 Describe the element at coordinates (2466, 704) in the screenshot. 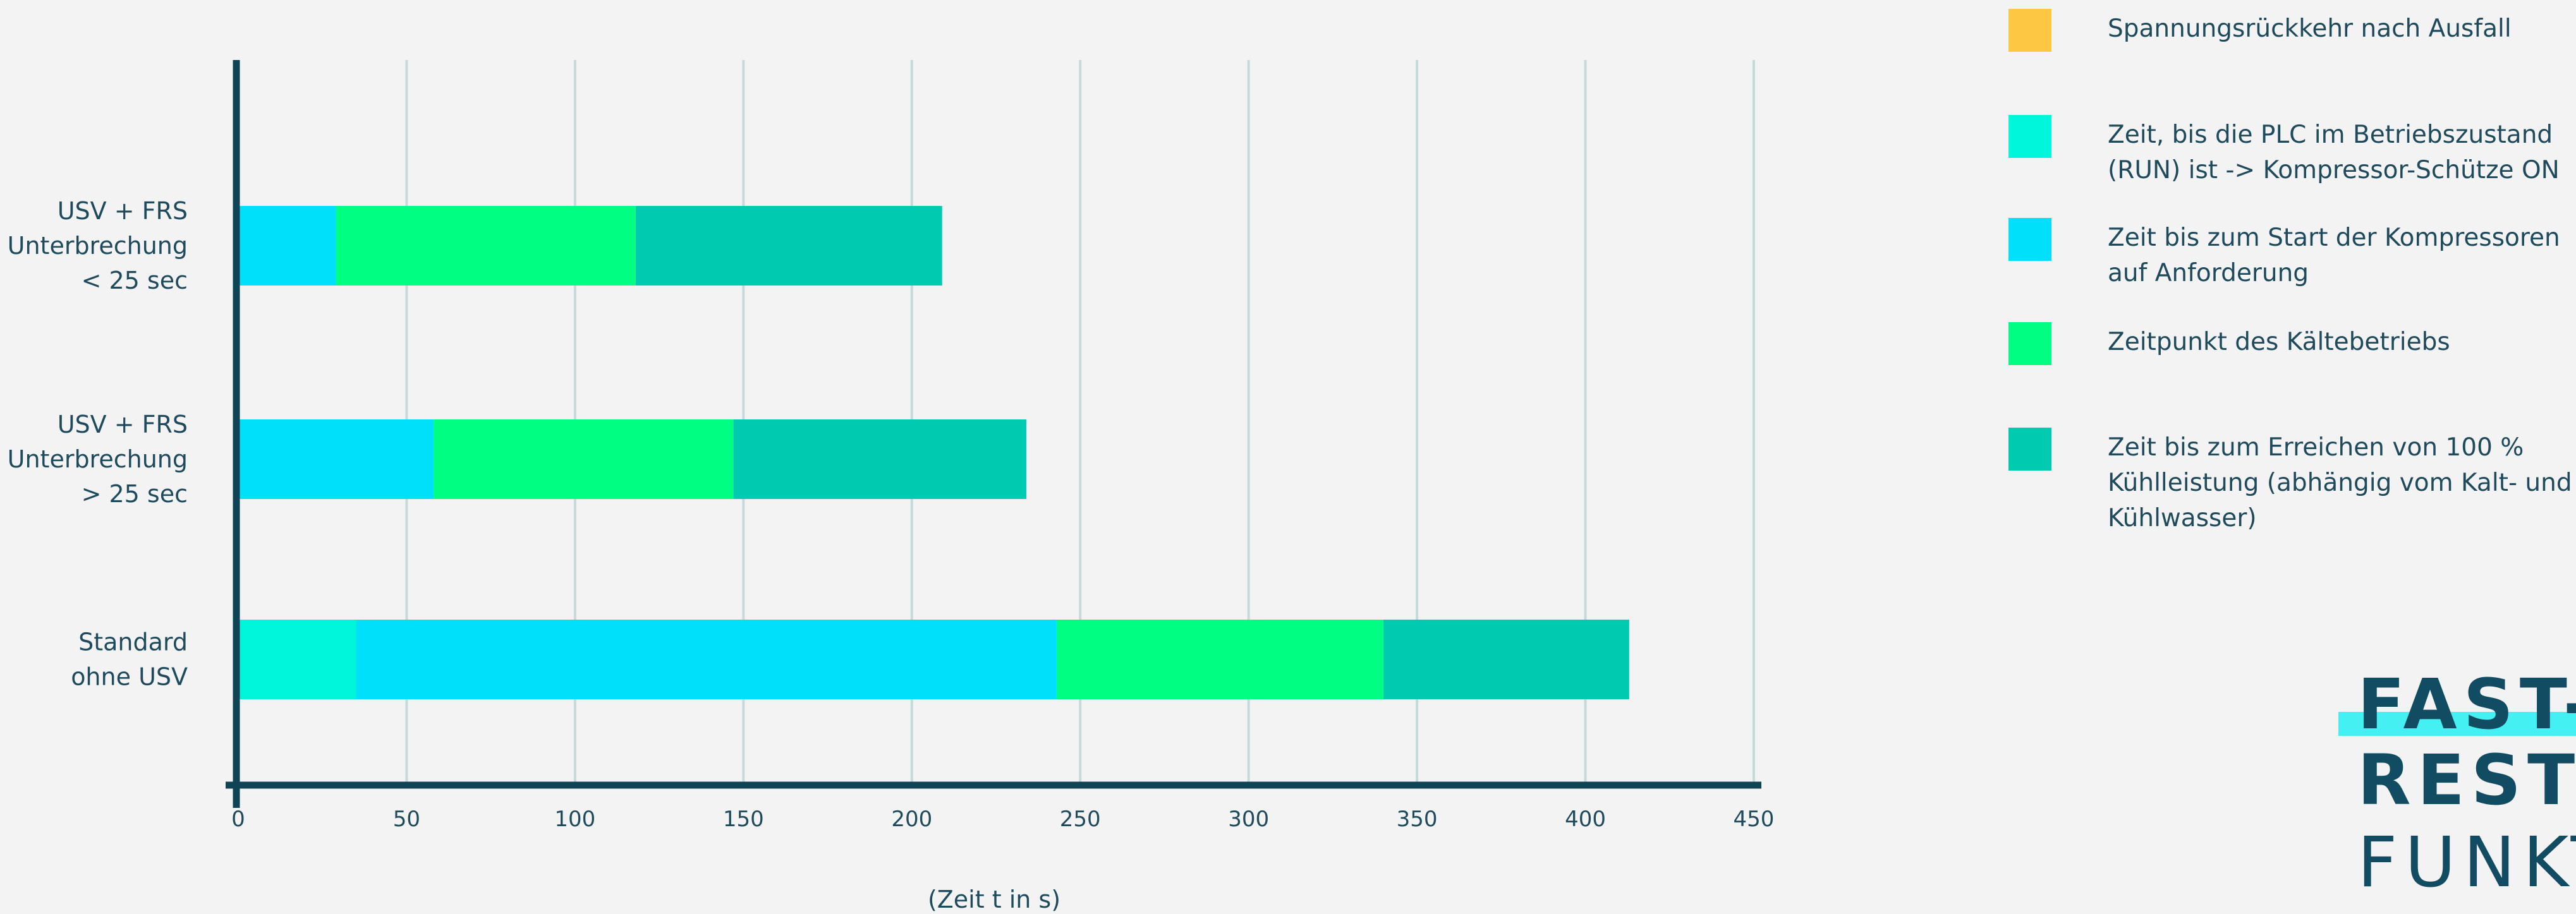

I see `brand-line-1: FAST-` at that location.